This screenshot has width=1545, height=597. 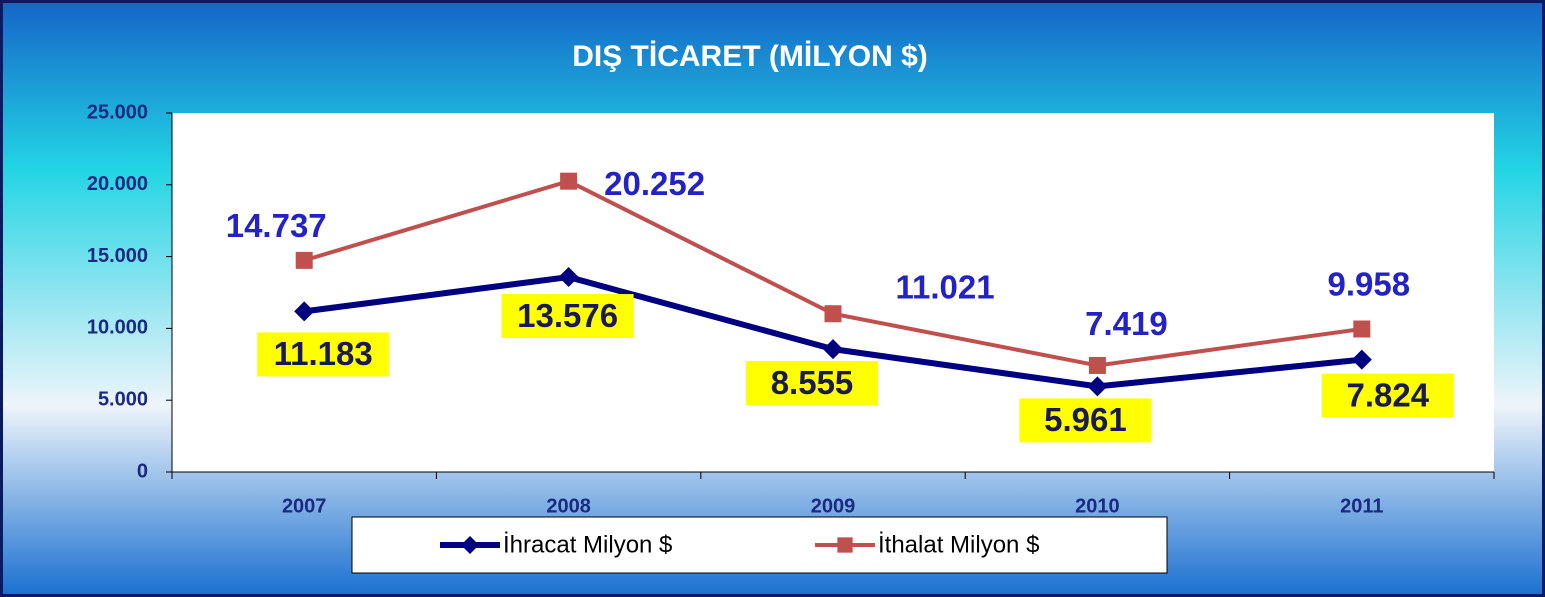 What do you see at coordinates (587, 544) in the screenshot?
I see `legend-label: İhracat Milyon $` at bounding box center [587, 544].